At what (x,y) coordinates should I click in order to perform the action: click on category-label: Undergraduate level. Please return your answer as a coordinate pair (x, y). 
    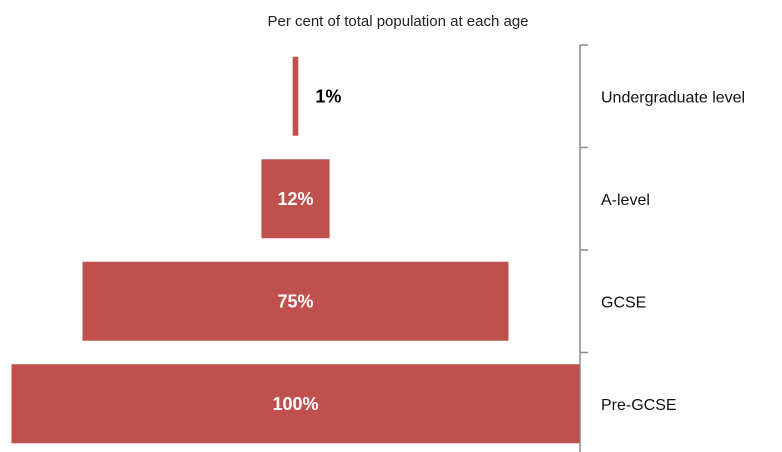
    Looking at the image, I should click on (673, 97).